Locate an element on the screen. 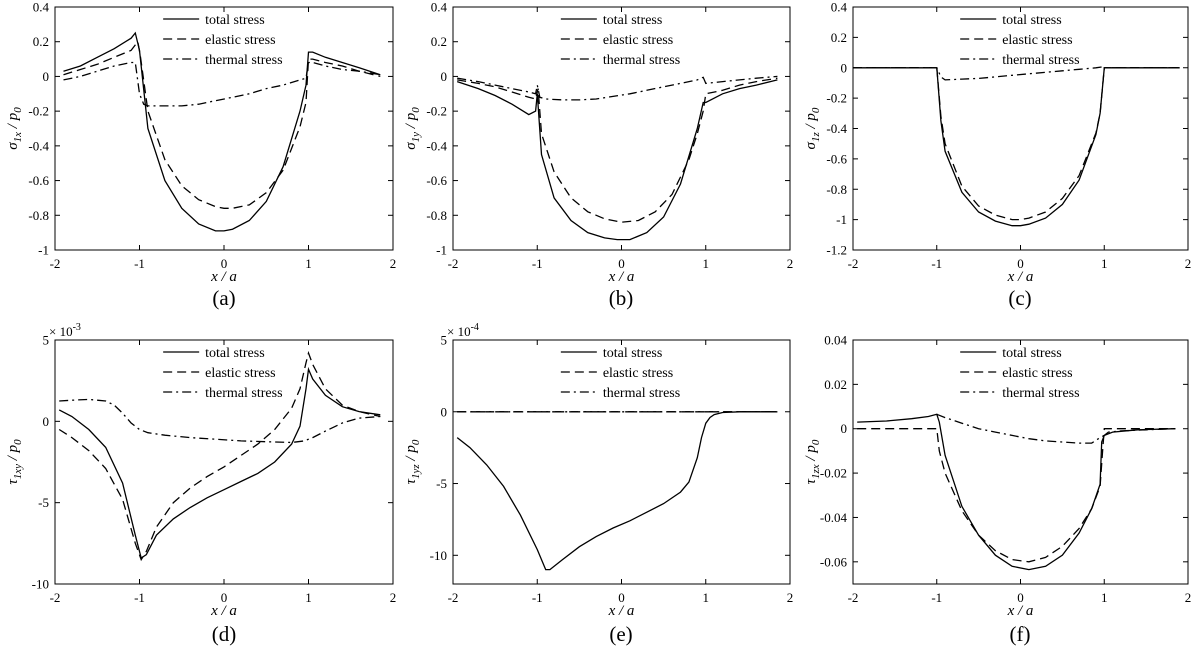 This screenshot has height=650, width=1200. panel-caption: (e) is located at coordinates (620, 634).